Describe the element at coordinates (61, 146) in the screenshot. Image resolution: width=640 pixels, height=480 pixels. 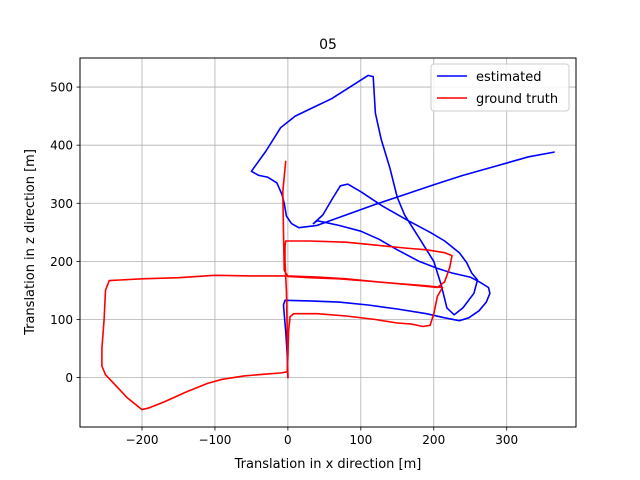
I see `y-tick-label: 400` at that location.